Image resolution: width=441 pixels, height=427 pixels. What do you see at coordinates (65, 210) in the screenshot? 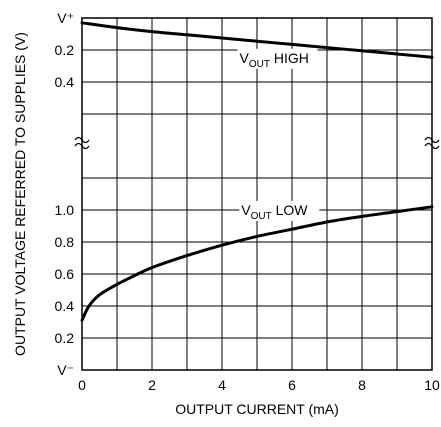
I see `y-tick-label-lower: 1.0` at bounding box center [65, 210].